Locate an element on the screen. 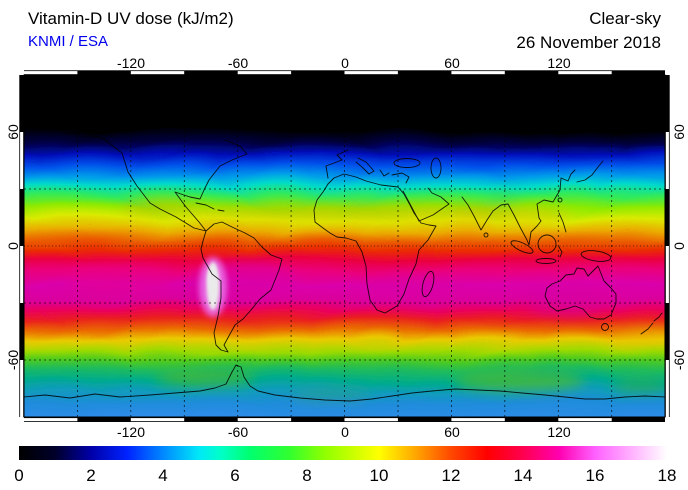  coast-tasmania is located at coordinates (605, 327).